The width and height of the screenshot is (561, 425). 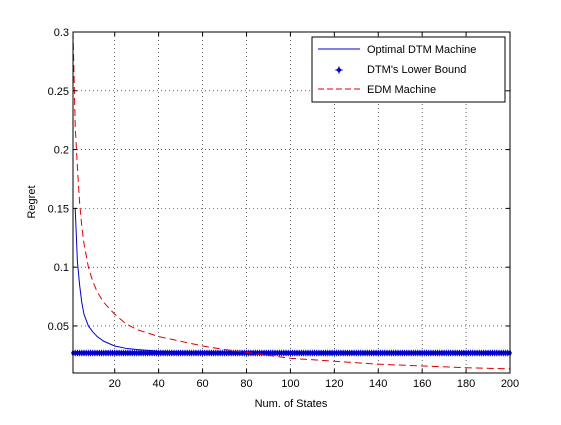 I want to click on legend-label-edm: EDM Machine, so click(x=401, y=90).